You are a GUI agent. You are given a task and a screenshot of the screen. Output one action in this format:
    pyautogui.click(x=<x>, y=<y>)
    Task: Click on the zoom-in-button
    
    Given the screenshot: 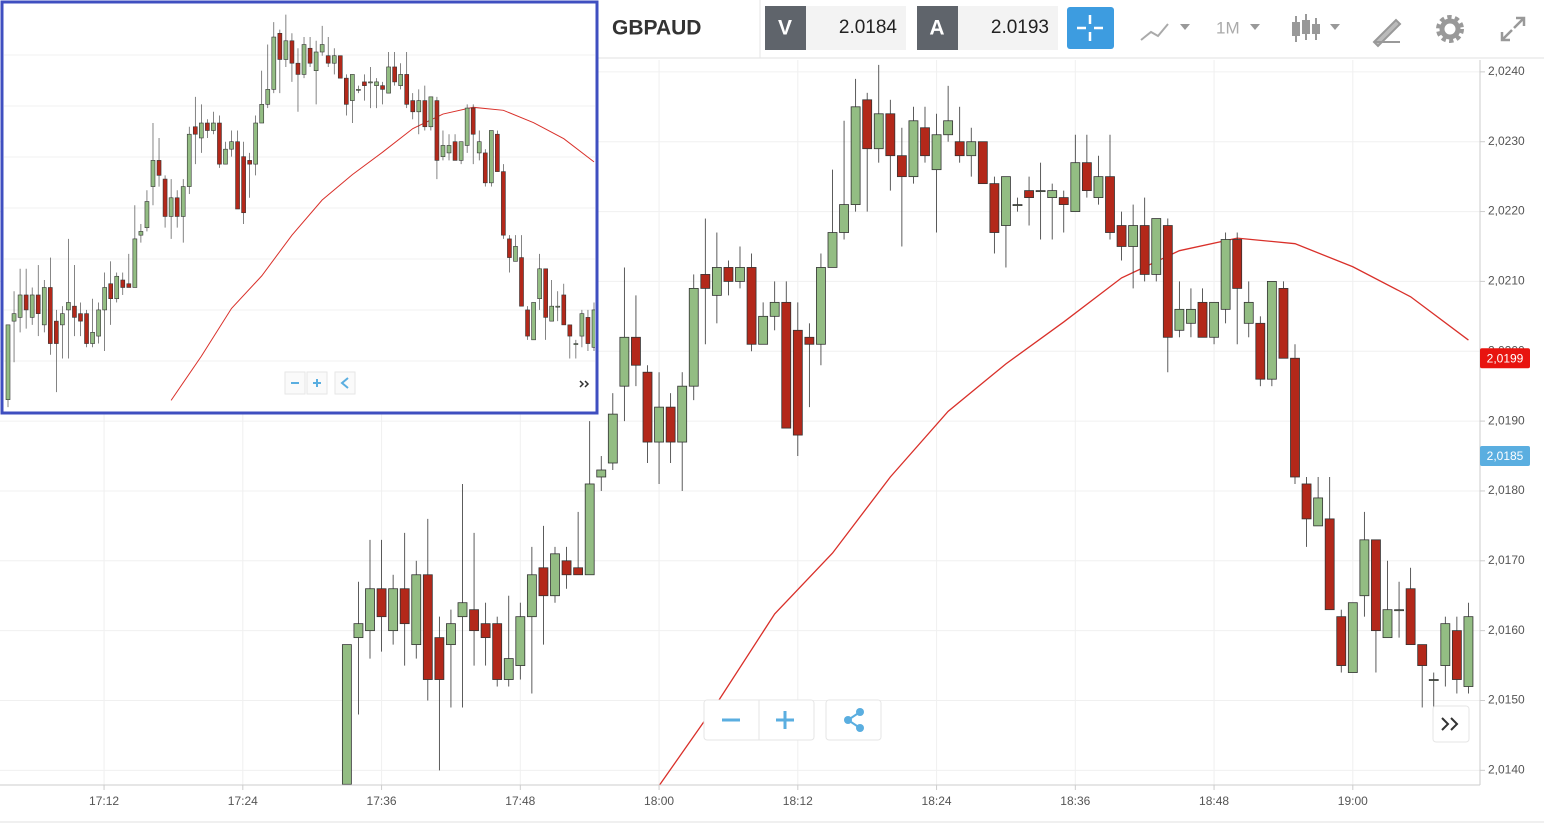 What is the action you would take?
    pyautogui.click(x=785, y=720)
    